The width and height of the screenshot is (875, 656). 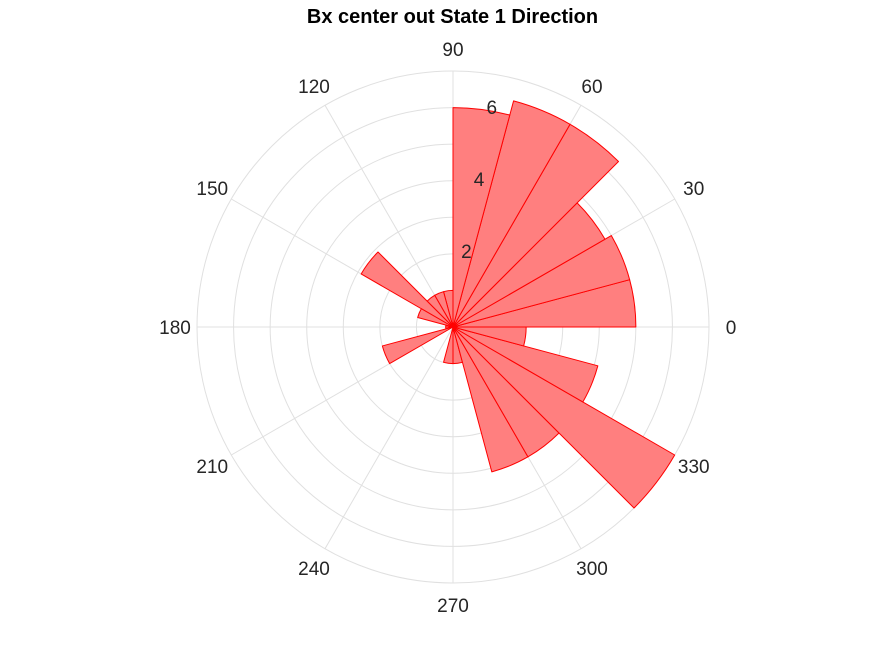 I want to click on angle-tick-label: 0, so click(x=731, y=328).